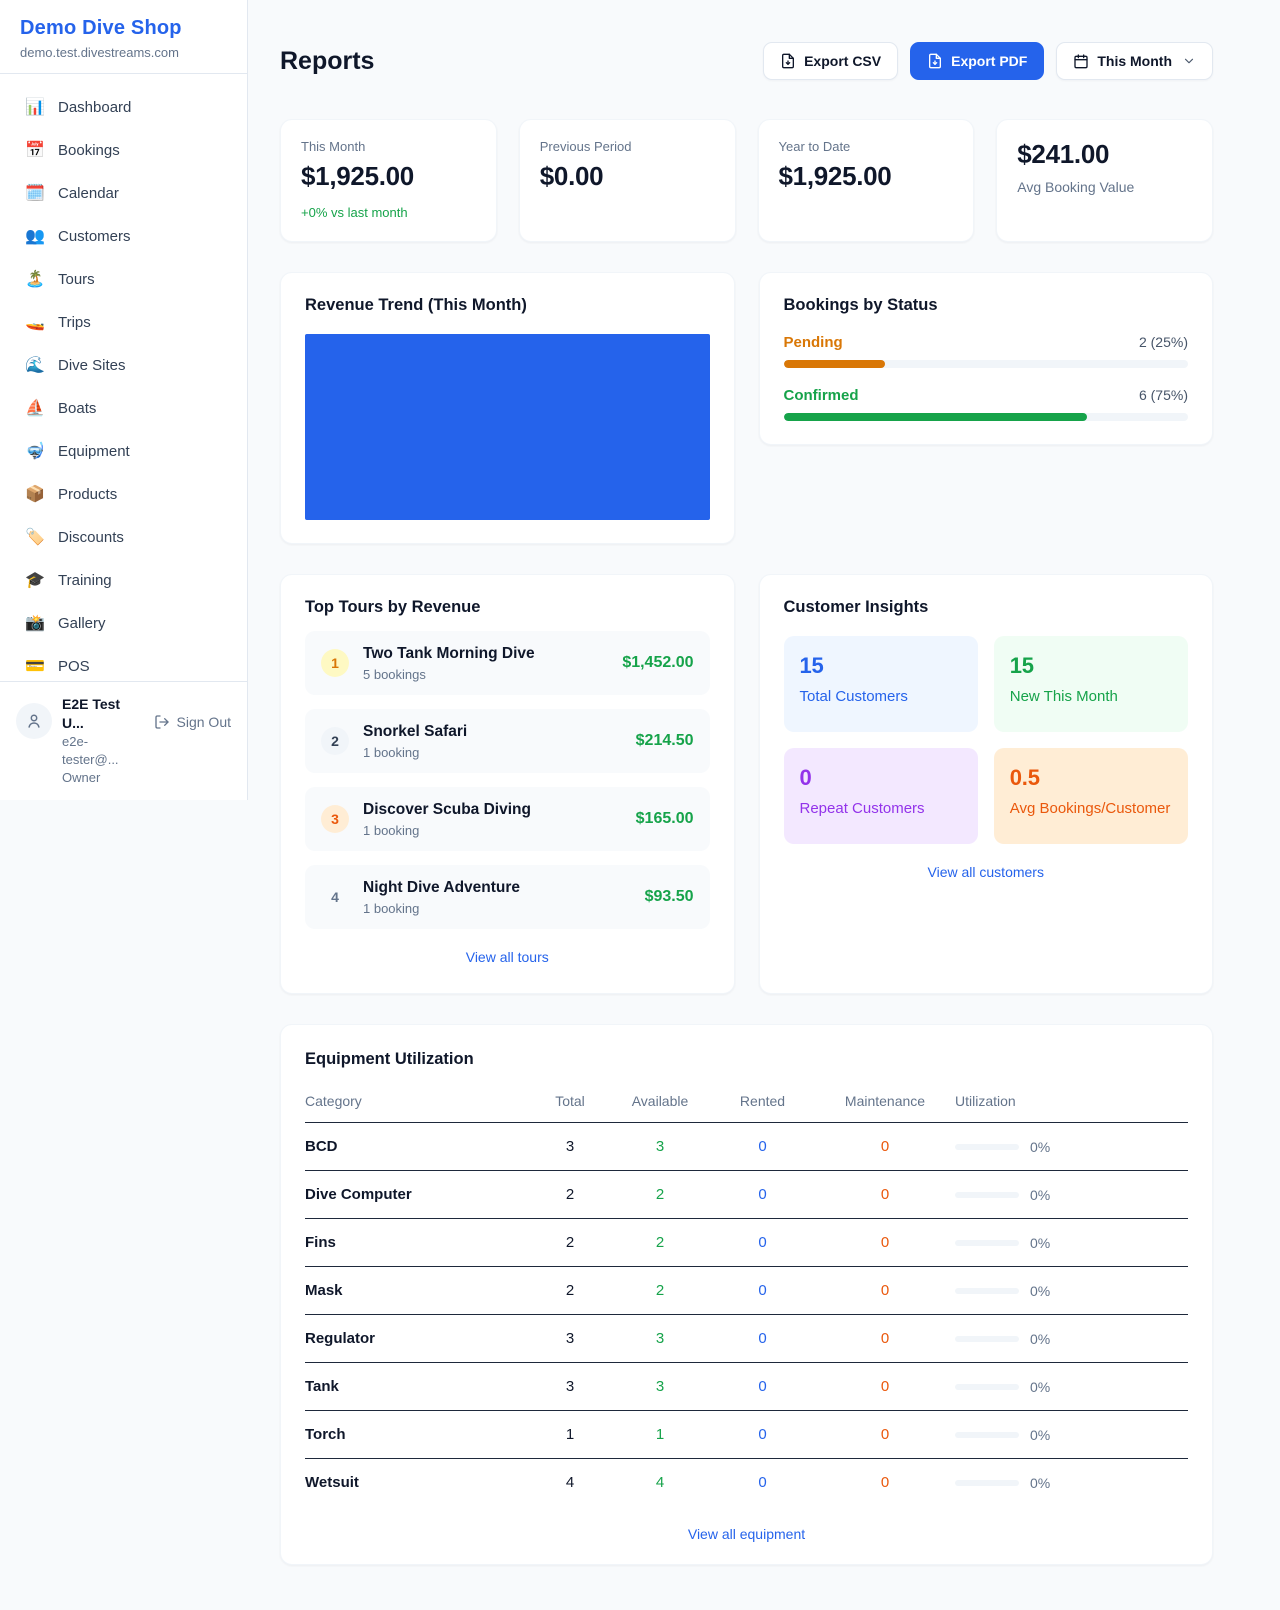 This screenshot has width=1280, height=1610. Describe the element at coordinates (123, 408) in the screenshot. I see `sidebar-item-boats: ⛵ Boats` at that location.